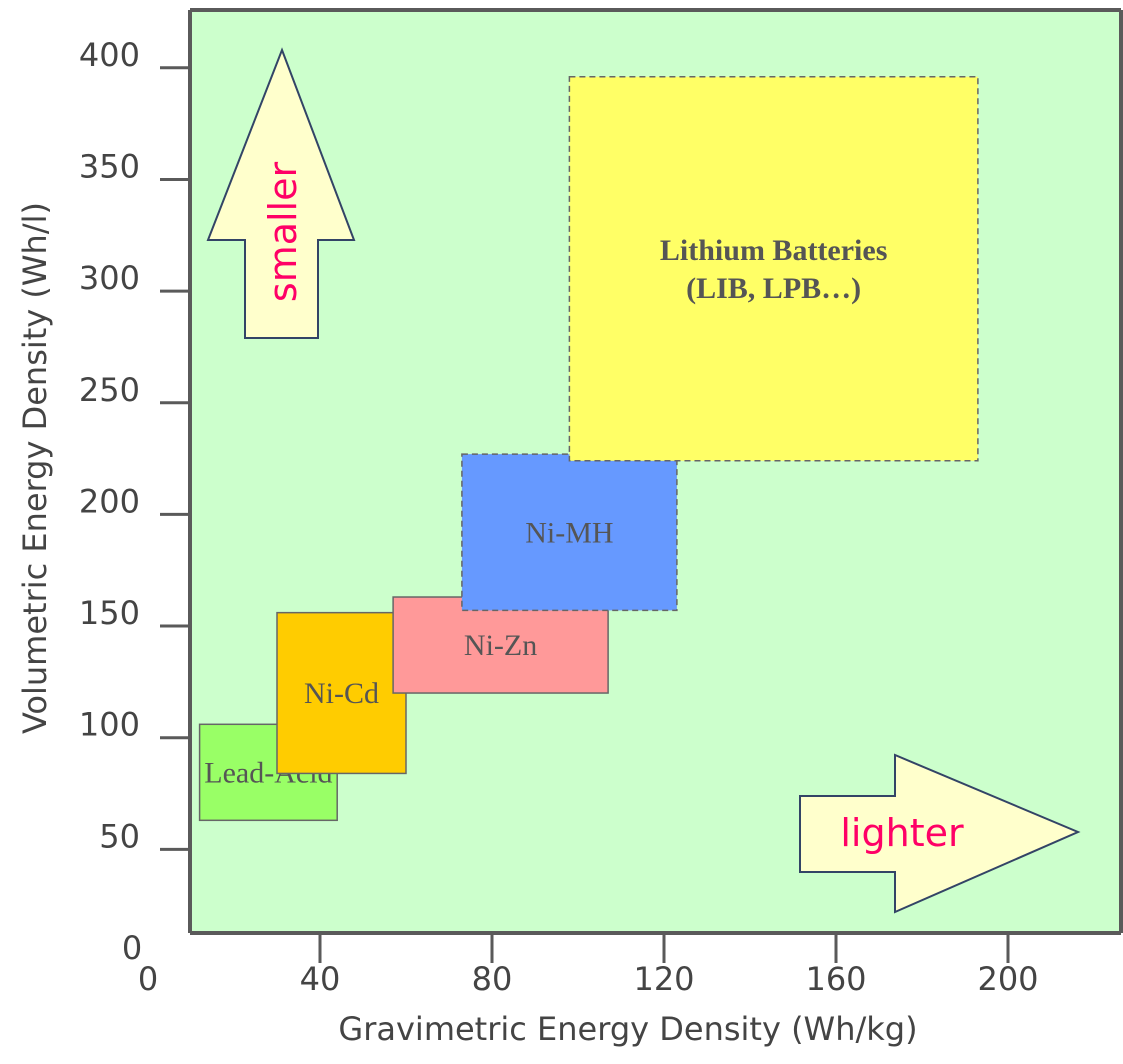  I want to click on y-tick-label: 350, so click(109, 166).